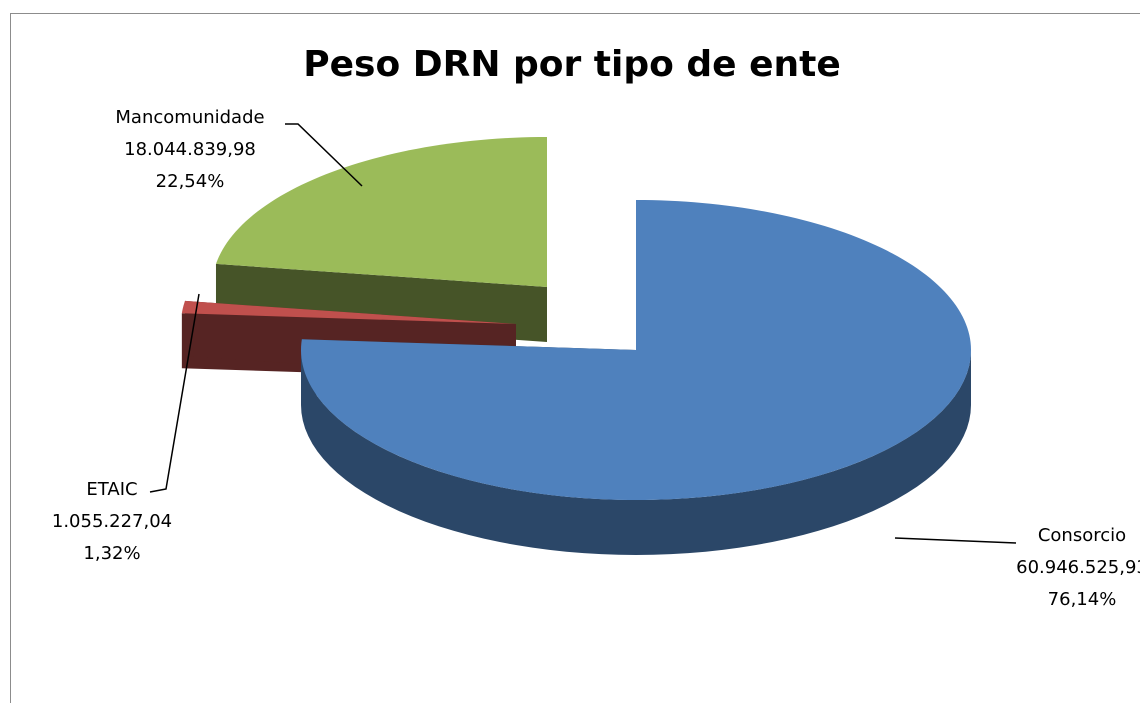 This screenshot has height=703, width=1140. Describe the element at coordinates (190, 181) in the screenshot. I see `percent-label: 22,54%` at that location.